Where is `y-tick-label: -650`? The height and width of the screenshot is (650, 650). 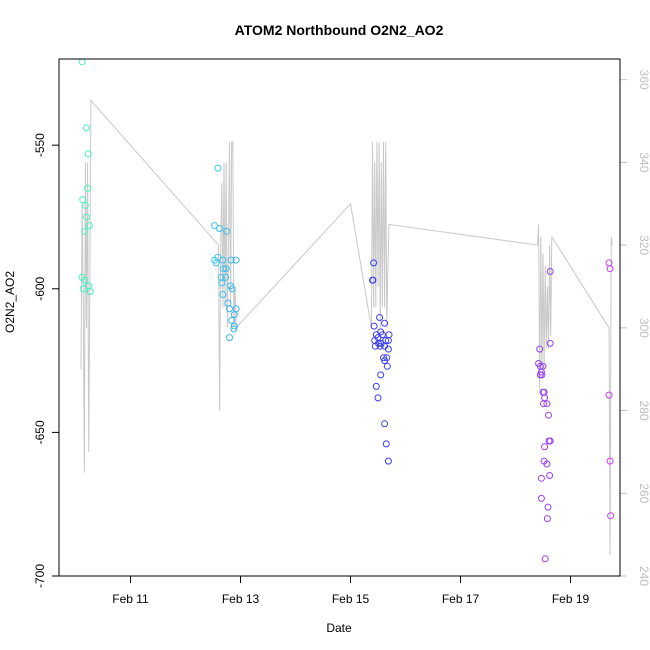 y-tick-label: -650 is located at coordinates (40, 432).